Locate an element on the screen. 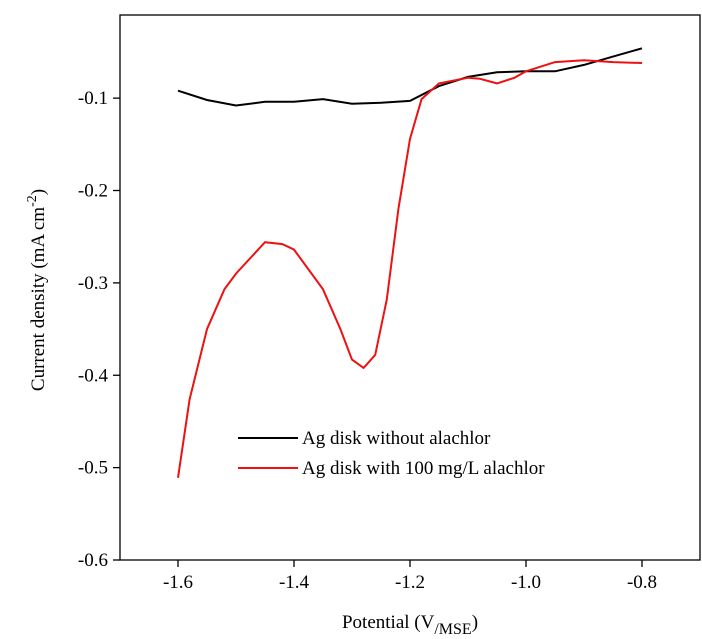 The height and width of the screenshot is (639, 702). data-line is located at coordinates (410, 77).